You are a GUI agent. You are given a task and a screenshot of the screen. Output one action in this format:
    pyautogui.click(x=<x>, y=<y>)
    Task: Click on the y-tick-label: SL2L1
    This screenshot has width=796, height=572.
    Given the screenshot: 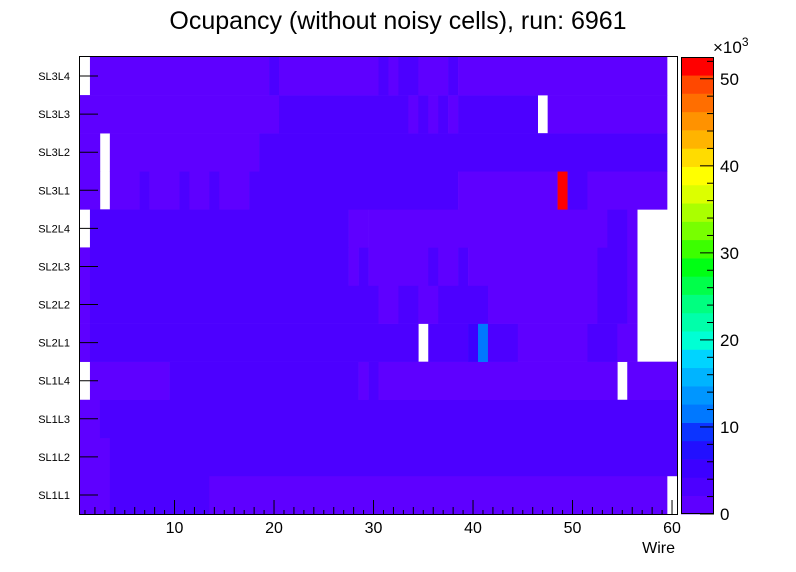 What is the action you would take?
    pyautogui.click(x=54, y=344)
    